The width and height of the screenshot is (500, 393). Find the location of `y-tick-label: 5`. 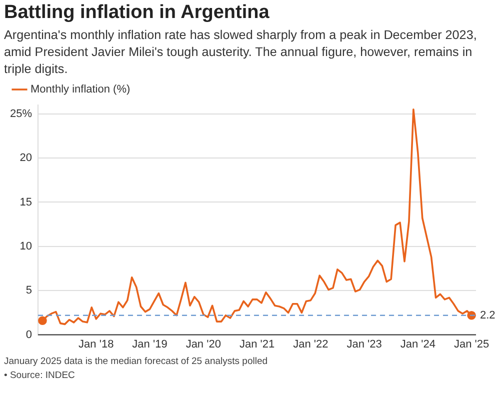

y-tick-label: 5 is located at coordinates (29, 290).